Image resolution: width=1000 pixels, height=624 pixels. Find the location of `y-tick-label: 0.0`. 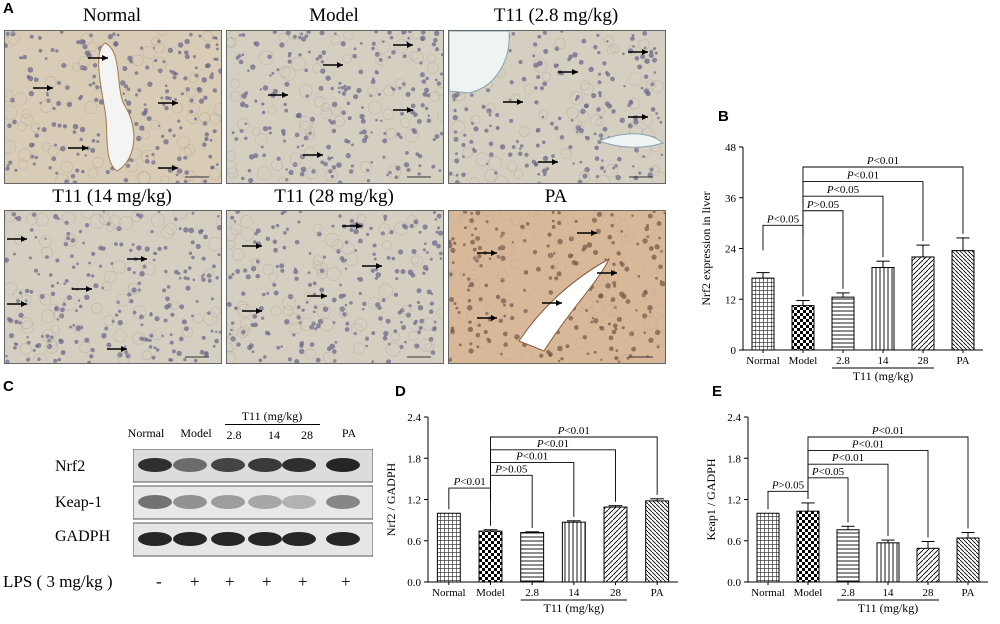

y-tick-label: 0.0 is located at coordinates (734, 583).